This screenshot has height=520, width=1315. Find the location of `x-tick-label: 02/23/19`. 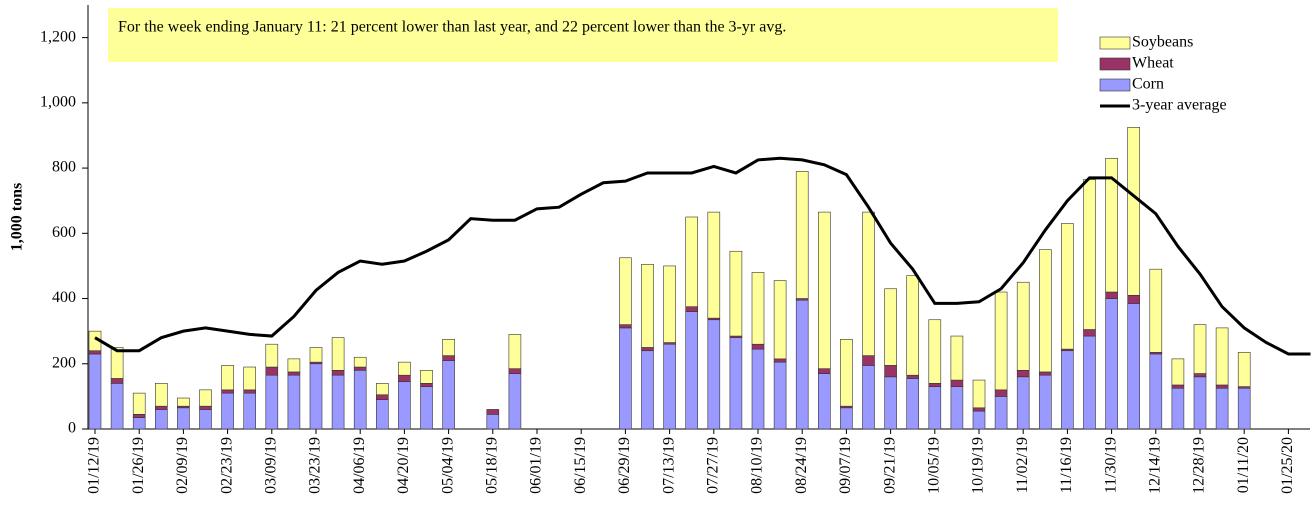

x-tick-label: 02/23/19 is located at coordinates (226, 465).